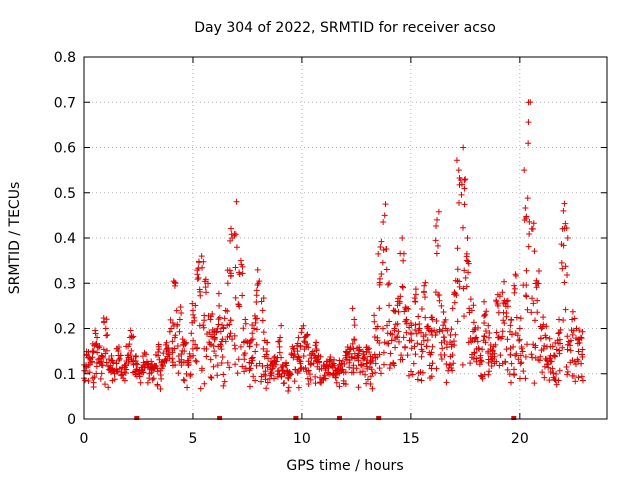  I want to click on y-tick-label: 0.6, so click(65, 149).